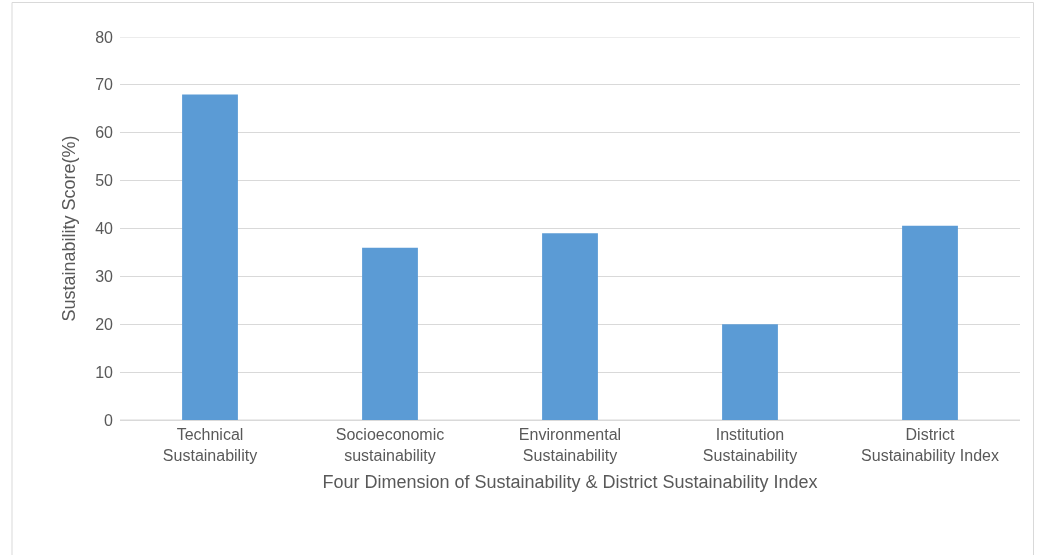 The height and width of the screenshot is (555, 1037). I want to click on x-tick-label: Institution Sustainability, so click(750, 445).